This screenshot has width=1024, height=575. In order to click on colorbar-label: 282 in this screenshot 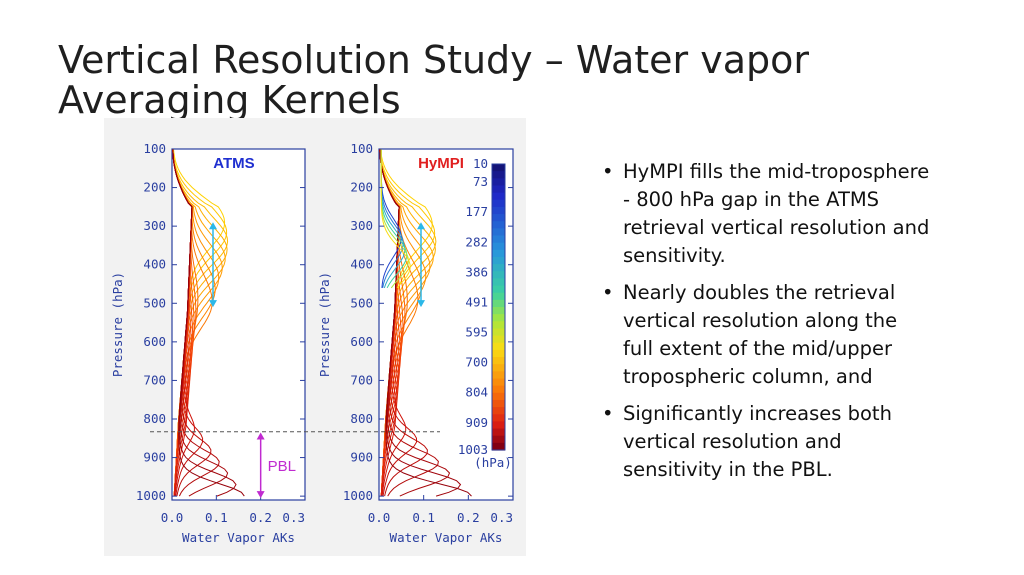, I will do `click(476, 241)`.